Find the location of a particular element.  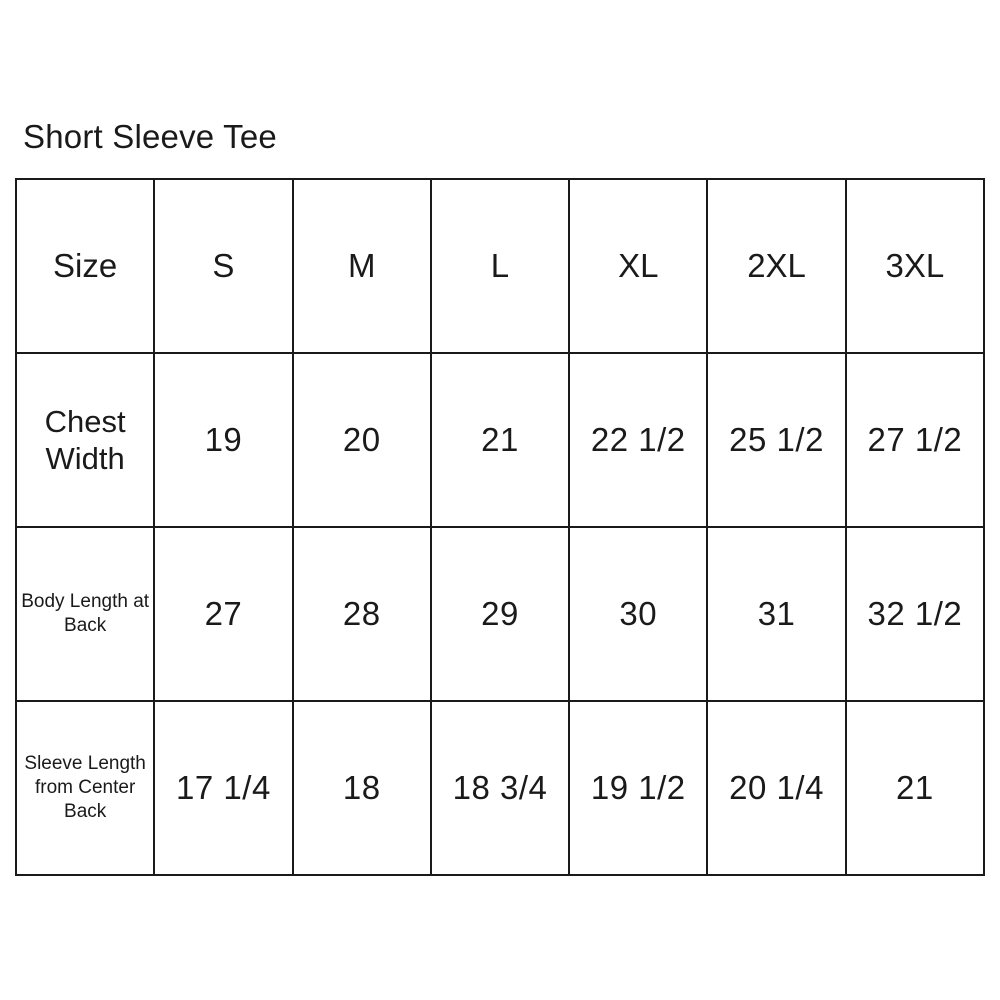

header-cell-m: M is located at coordinates (361, 266).